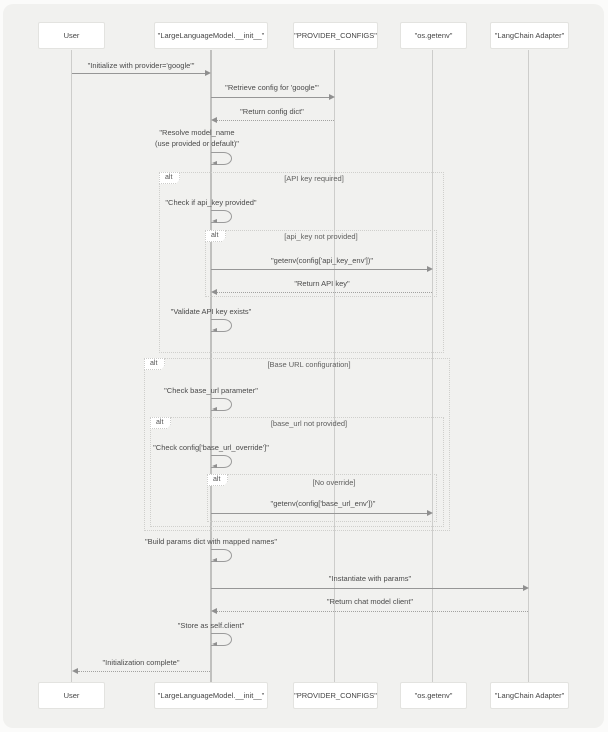  What do you see at coordinates (211, 202) in the screenshot?
I see `message-label: "Check if api_key provided"` at bounding box center [211, 202].